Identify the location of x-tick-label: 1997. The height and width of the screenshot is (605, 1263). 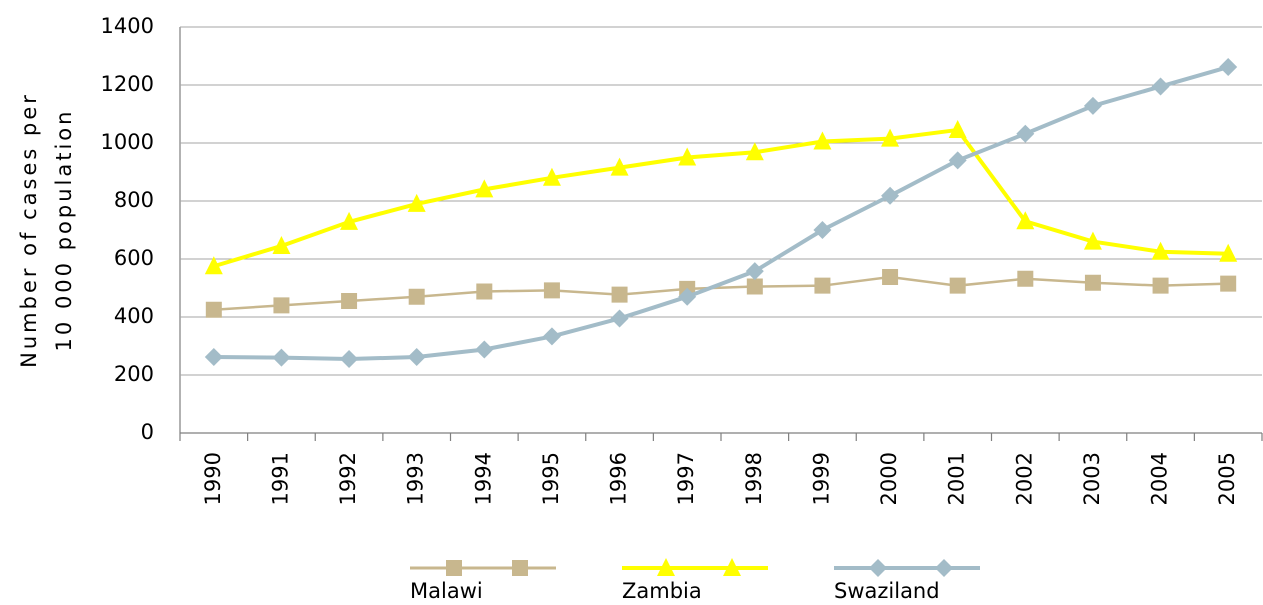
(686, 478).